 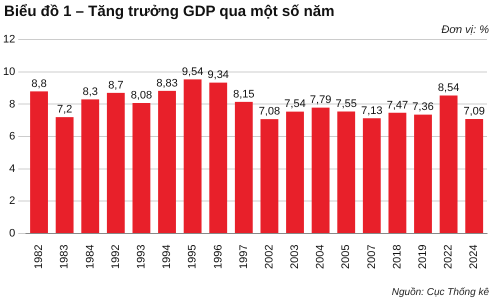 What do you see at coordinates (169, 11) in the screenshot?
I see `chart-title: Biểu đồ 1 – Tăng trưởng GDP qua một số năm` at bounding box center [169, 11].